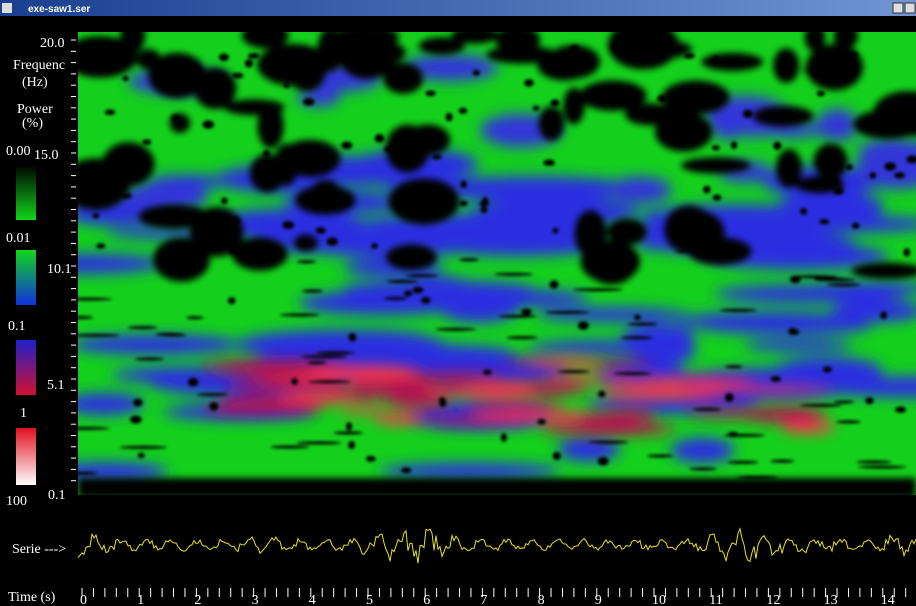 This screenshot has width=916, height=606. Describe the element at coordinates (898, 8) in the screenshot. I see `minimize-button` at that location.